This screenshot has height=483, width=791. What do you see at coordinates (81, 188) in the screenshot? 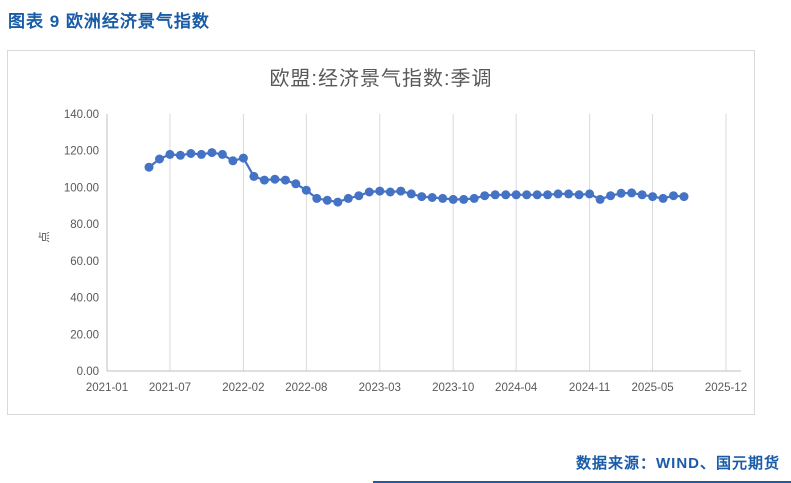
I see `y-axis-tick-label: 100.00` at bounding box center [81, 188].